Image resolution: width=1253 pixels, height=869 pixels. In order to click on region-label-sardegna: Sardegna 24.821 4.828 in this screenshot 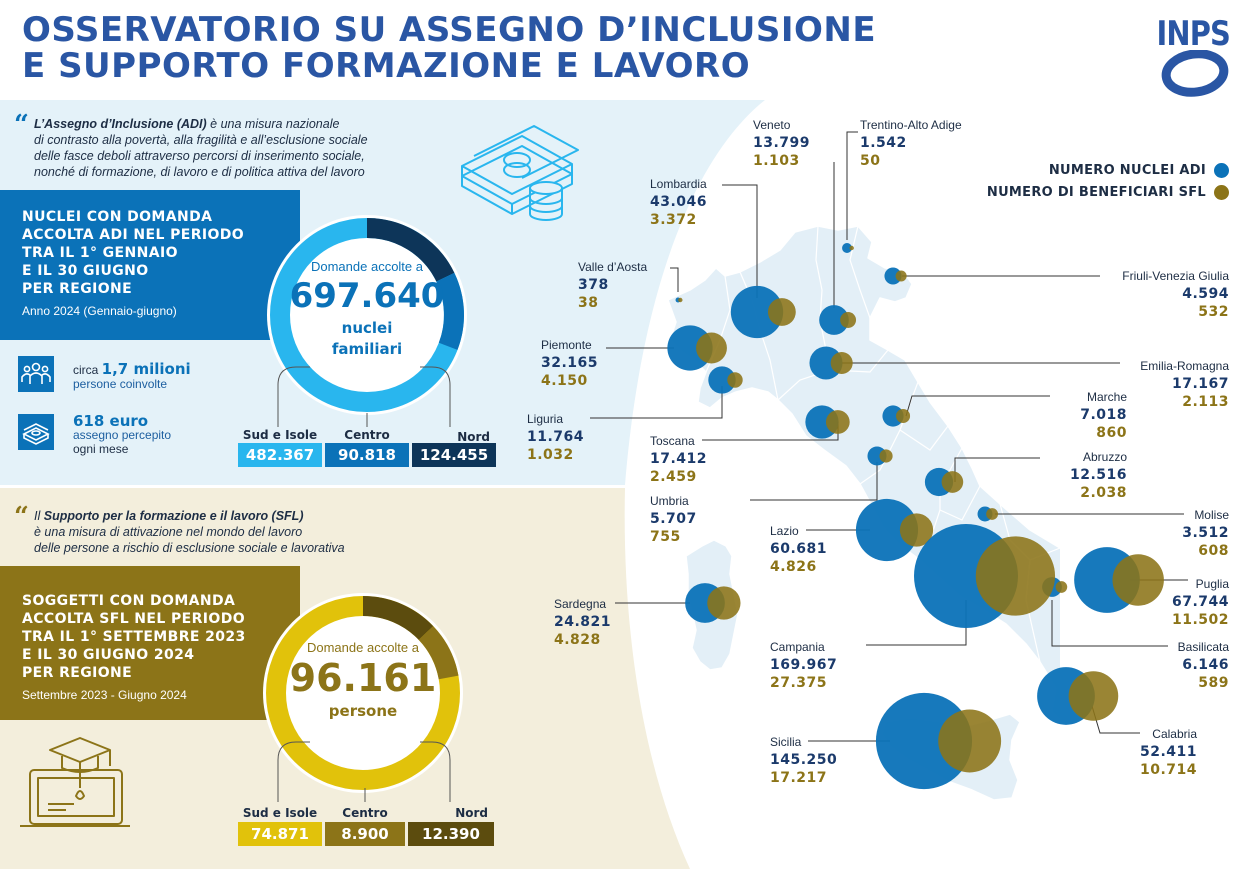, I will do `click(582, 622)`.